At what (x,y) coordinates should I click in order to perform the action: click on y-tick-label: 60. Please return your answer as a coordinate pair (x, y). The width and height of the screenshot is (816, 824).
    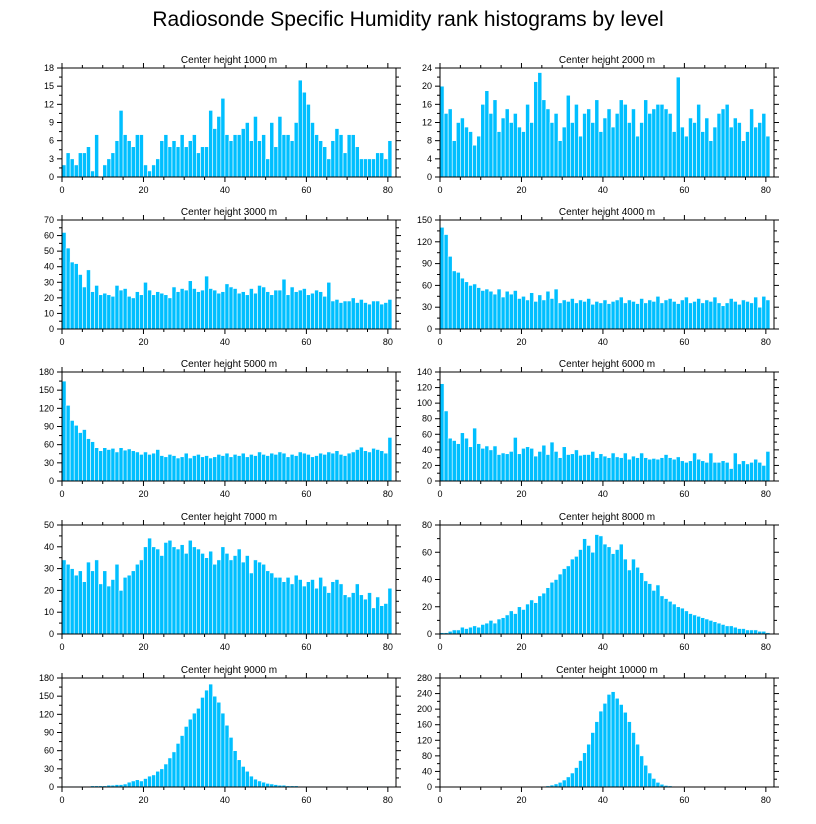
    Looking at the image, I should click on (49, 236).